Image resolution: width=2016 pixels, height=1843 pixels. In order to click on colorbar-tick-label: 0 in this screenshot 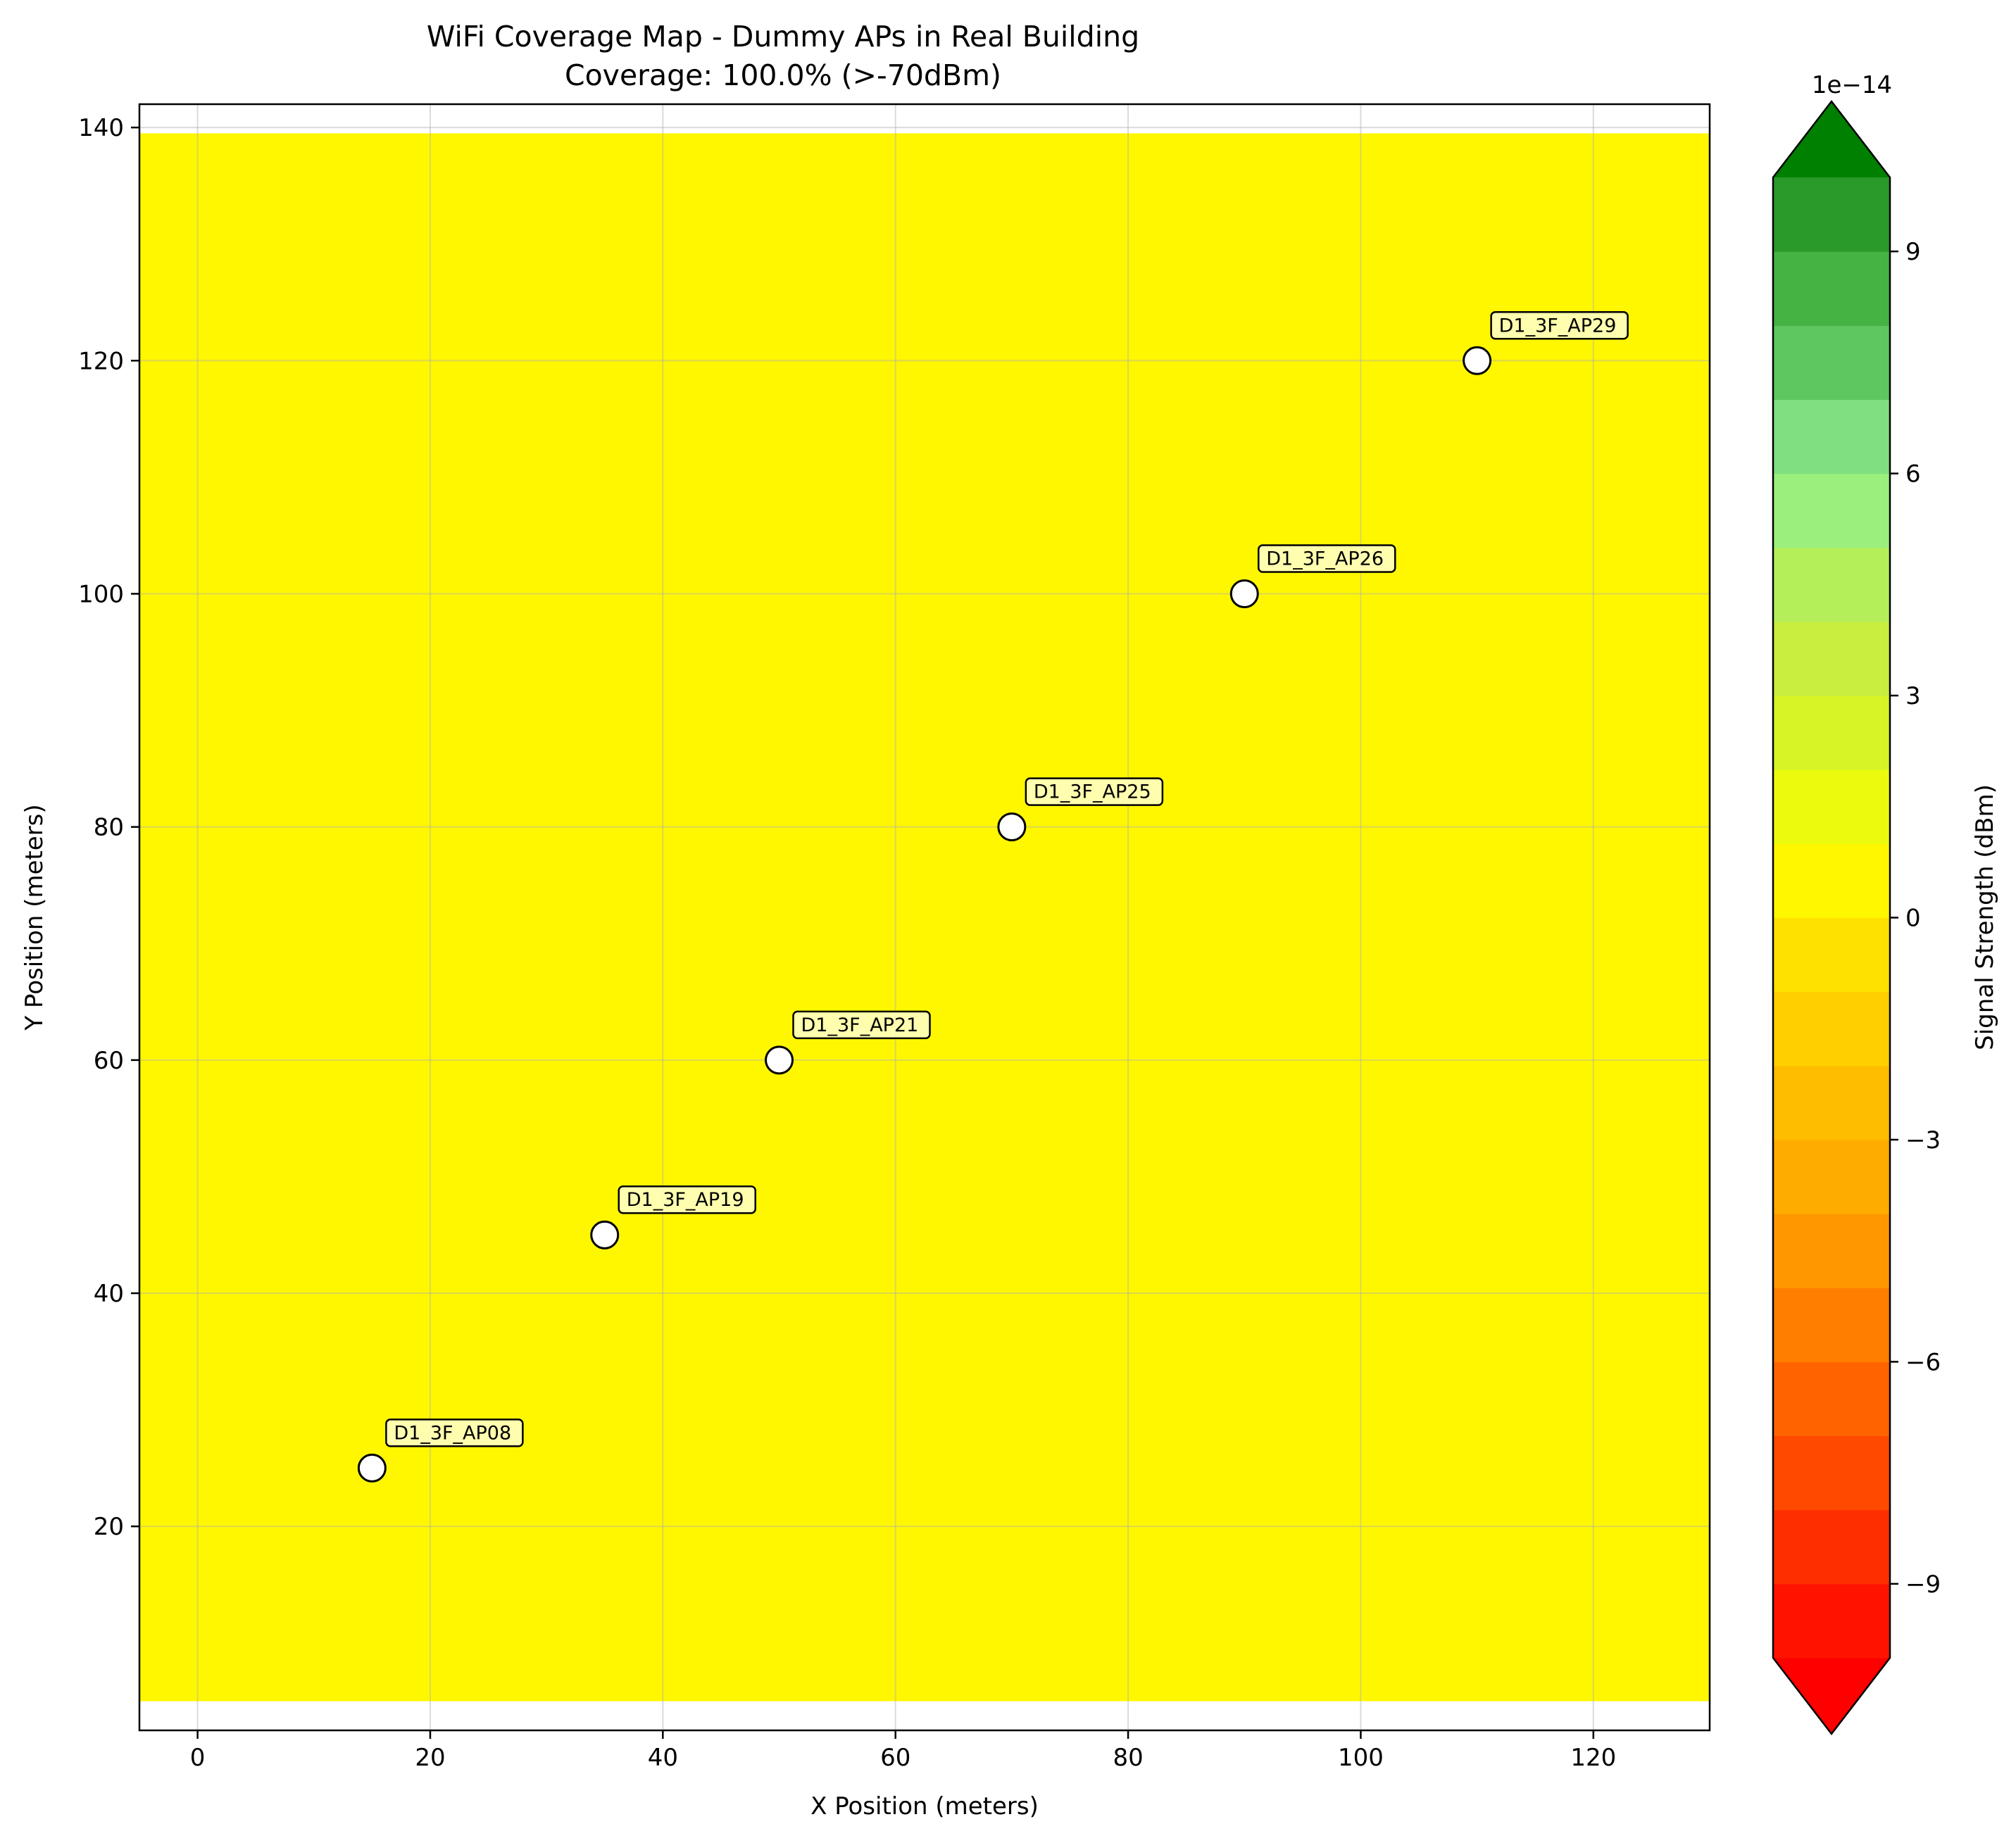, I will do `click(1913, 919)`.